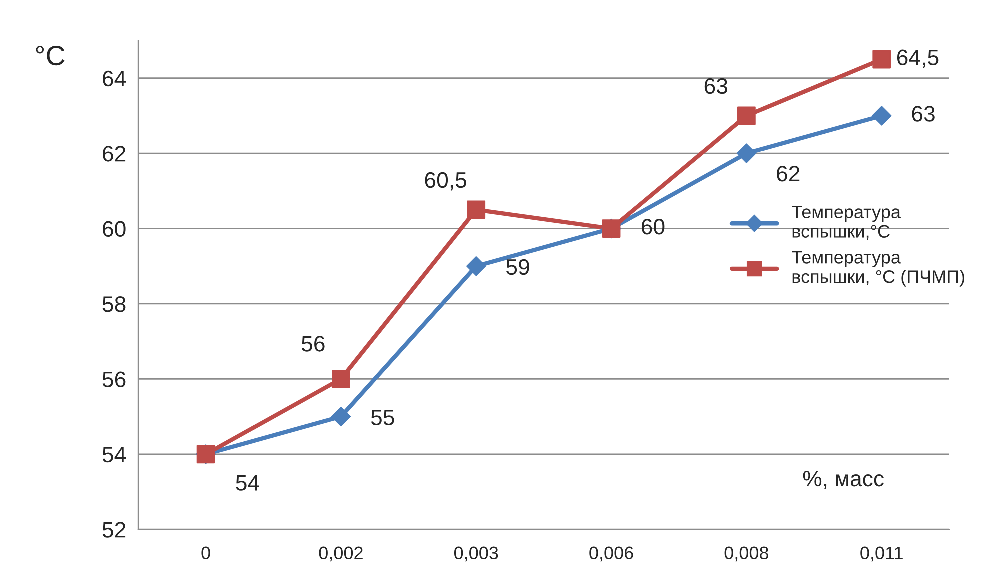 This screenshot has width=989, height=582. What do you see at coordinates (518, 267) in the screenshot?
I see `data-label: 59` at bounding box center [518, 267].